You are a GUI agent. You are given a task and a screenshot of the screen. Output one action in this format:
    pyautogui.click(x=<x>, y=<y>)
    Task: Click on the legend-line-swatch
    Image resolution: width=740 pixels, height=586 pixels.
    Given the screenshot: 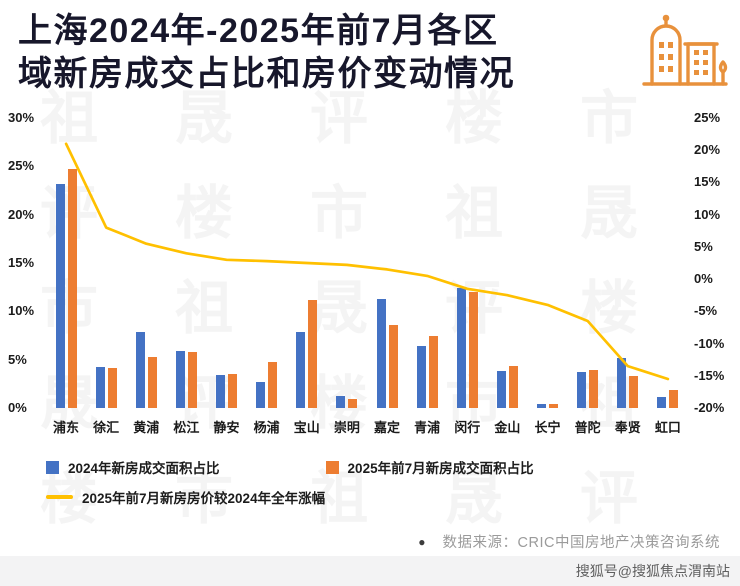 What is the action you would take?
    pyautogui.click(x=59, y=497)
    